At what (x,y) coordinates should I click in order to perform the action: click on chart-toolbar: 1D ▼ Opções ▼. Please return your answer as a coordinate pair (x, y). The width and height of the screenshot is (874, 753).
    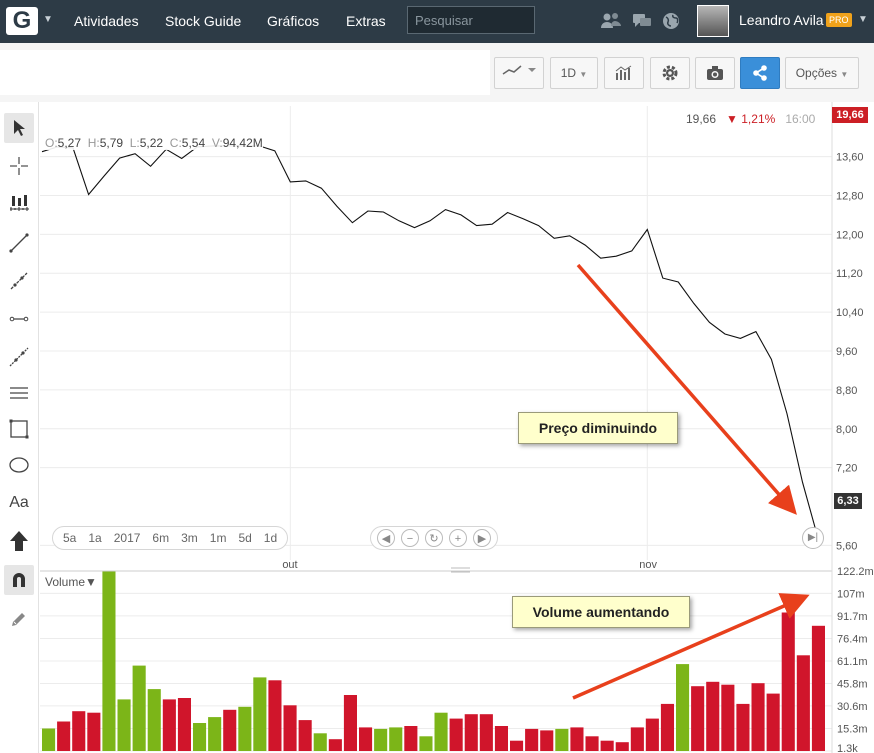
    Looking at the image, I should click on (437, 72).